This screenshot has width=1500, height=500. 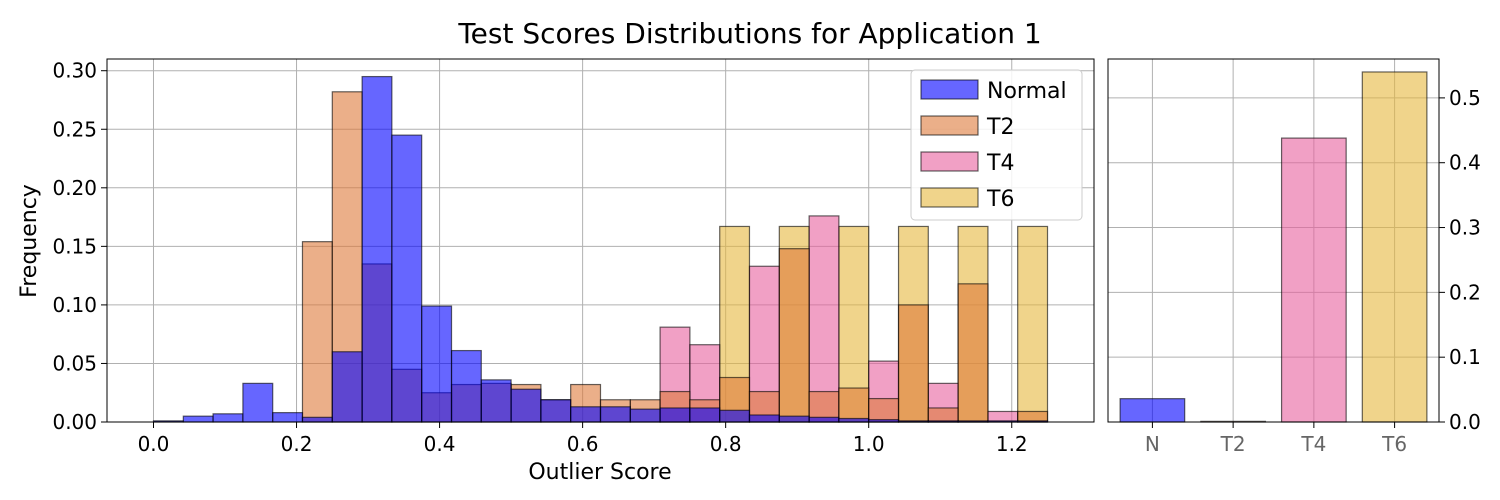 I want to click on y-tick-label: 0.2, so click(x=1465, y=292).